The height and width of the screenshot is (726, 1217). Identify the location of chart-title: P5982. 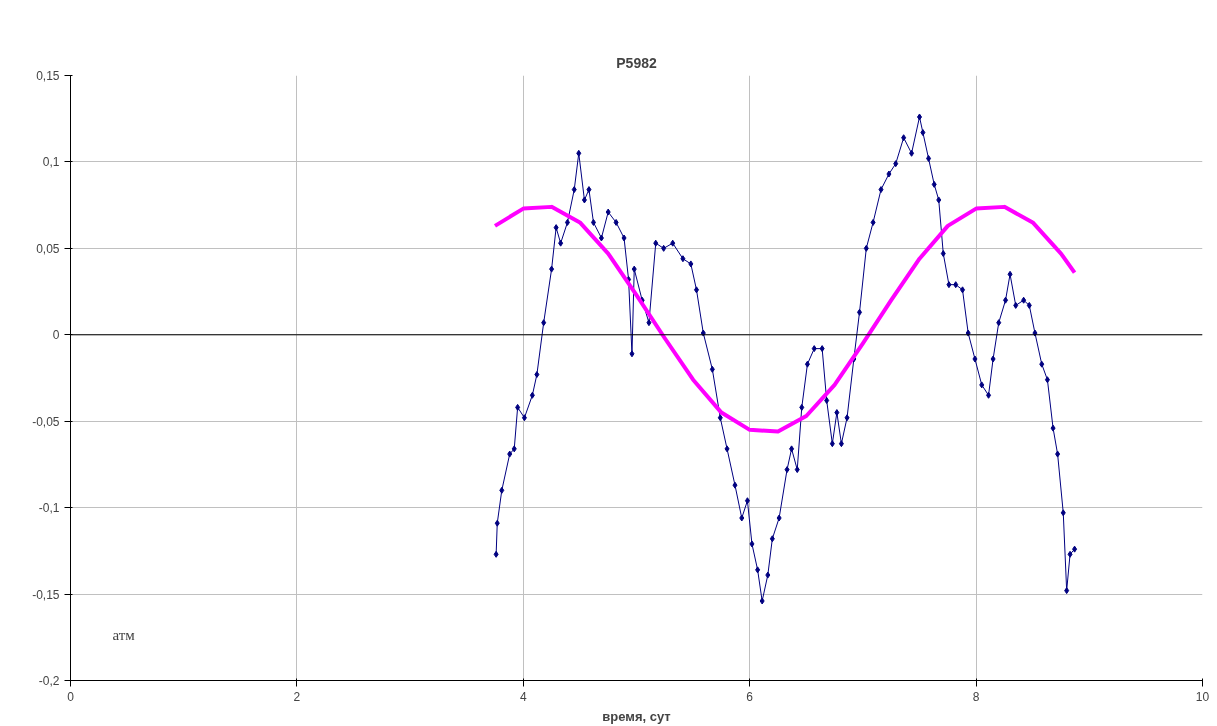
(636, 62).